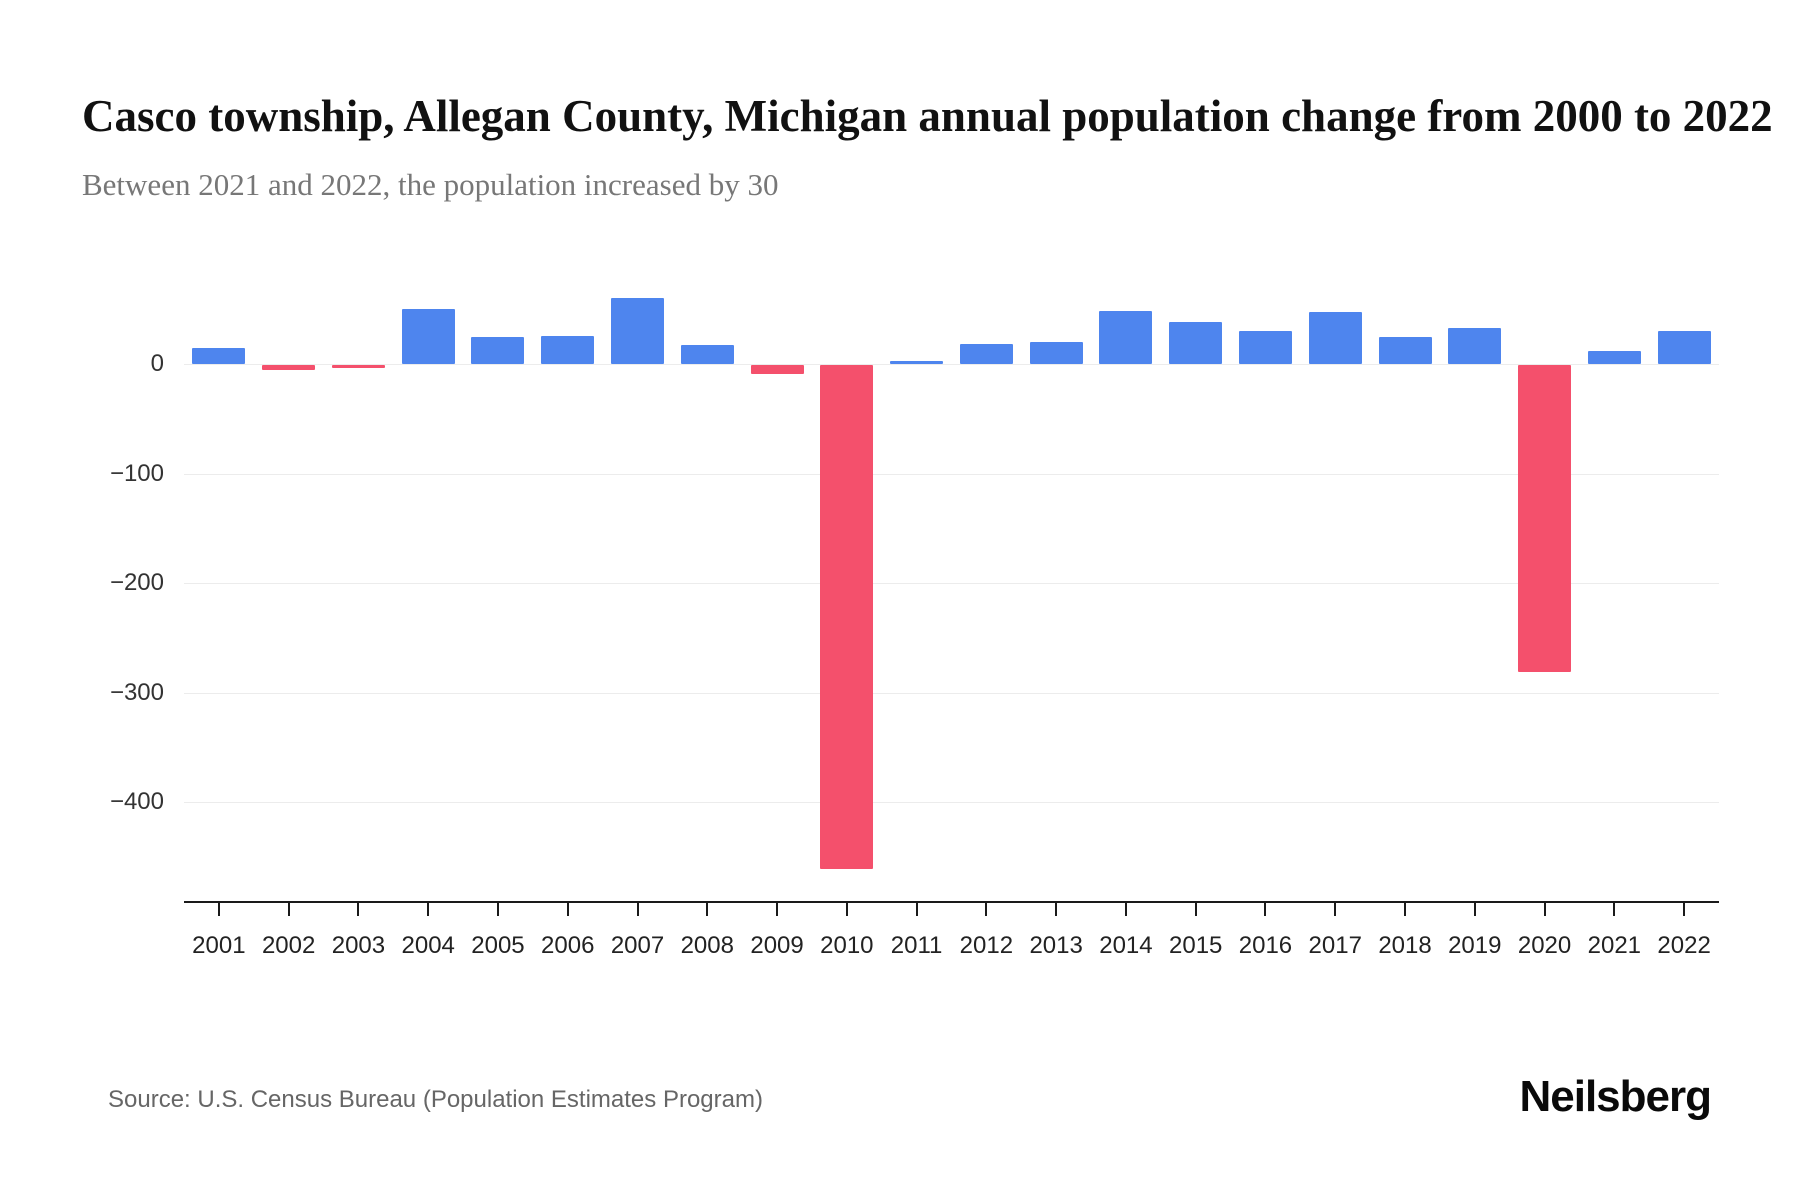 The image size is (1800, 1200). What do you see at coordinates (157, 363) in the screenshot?
I see `y-axis-tick-label: 0` at bounding box center [157, 363].